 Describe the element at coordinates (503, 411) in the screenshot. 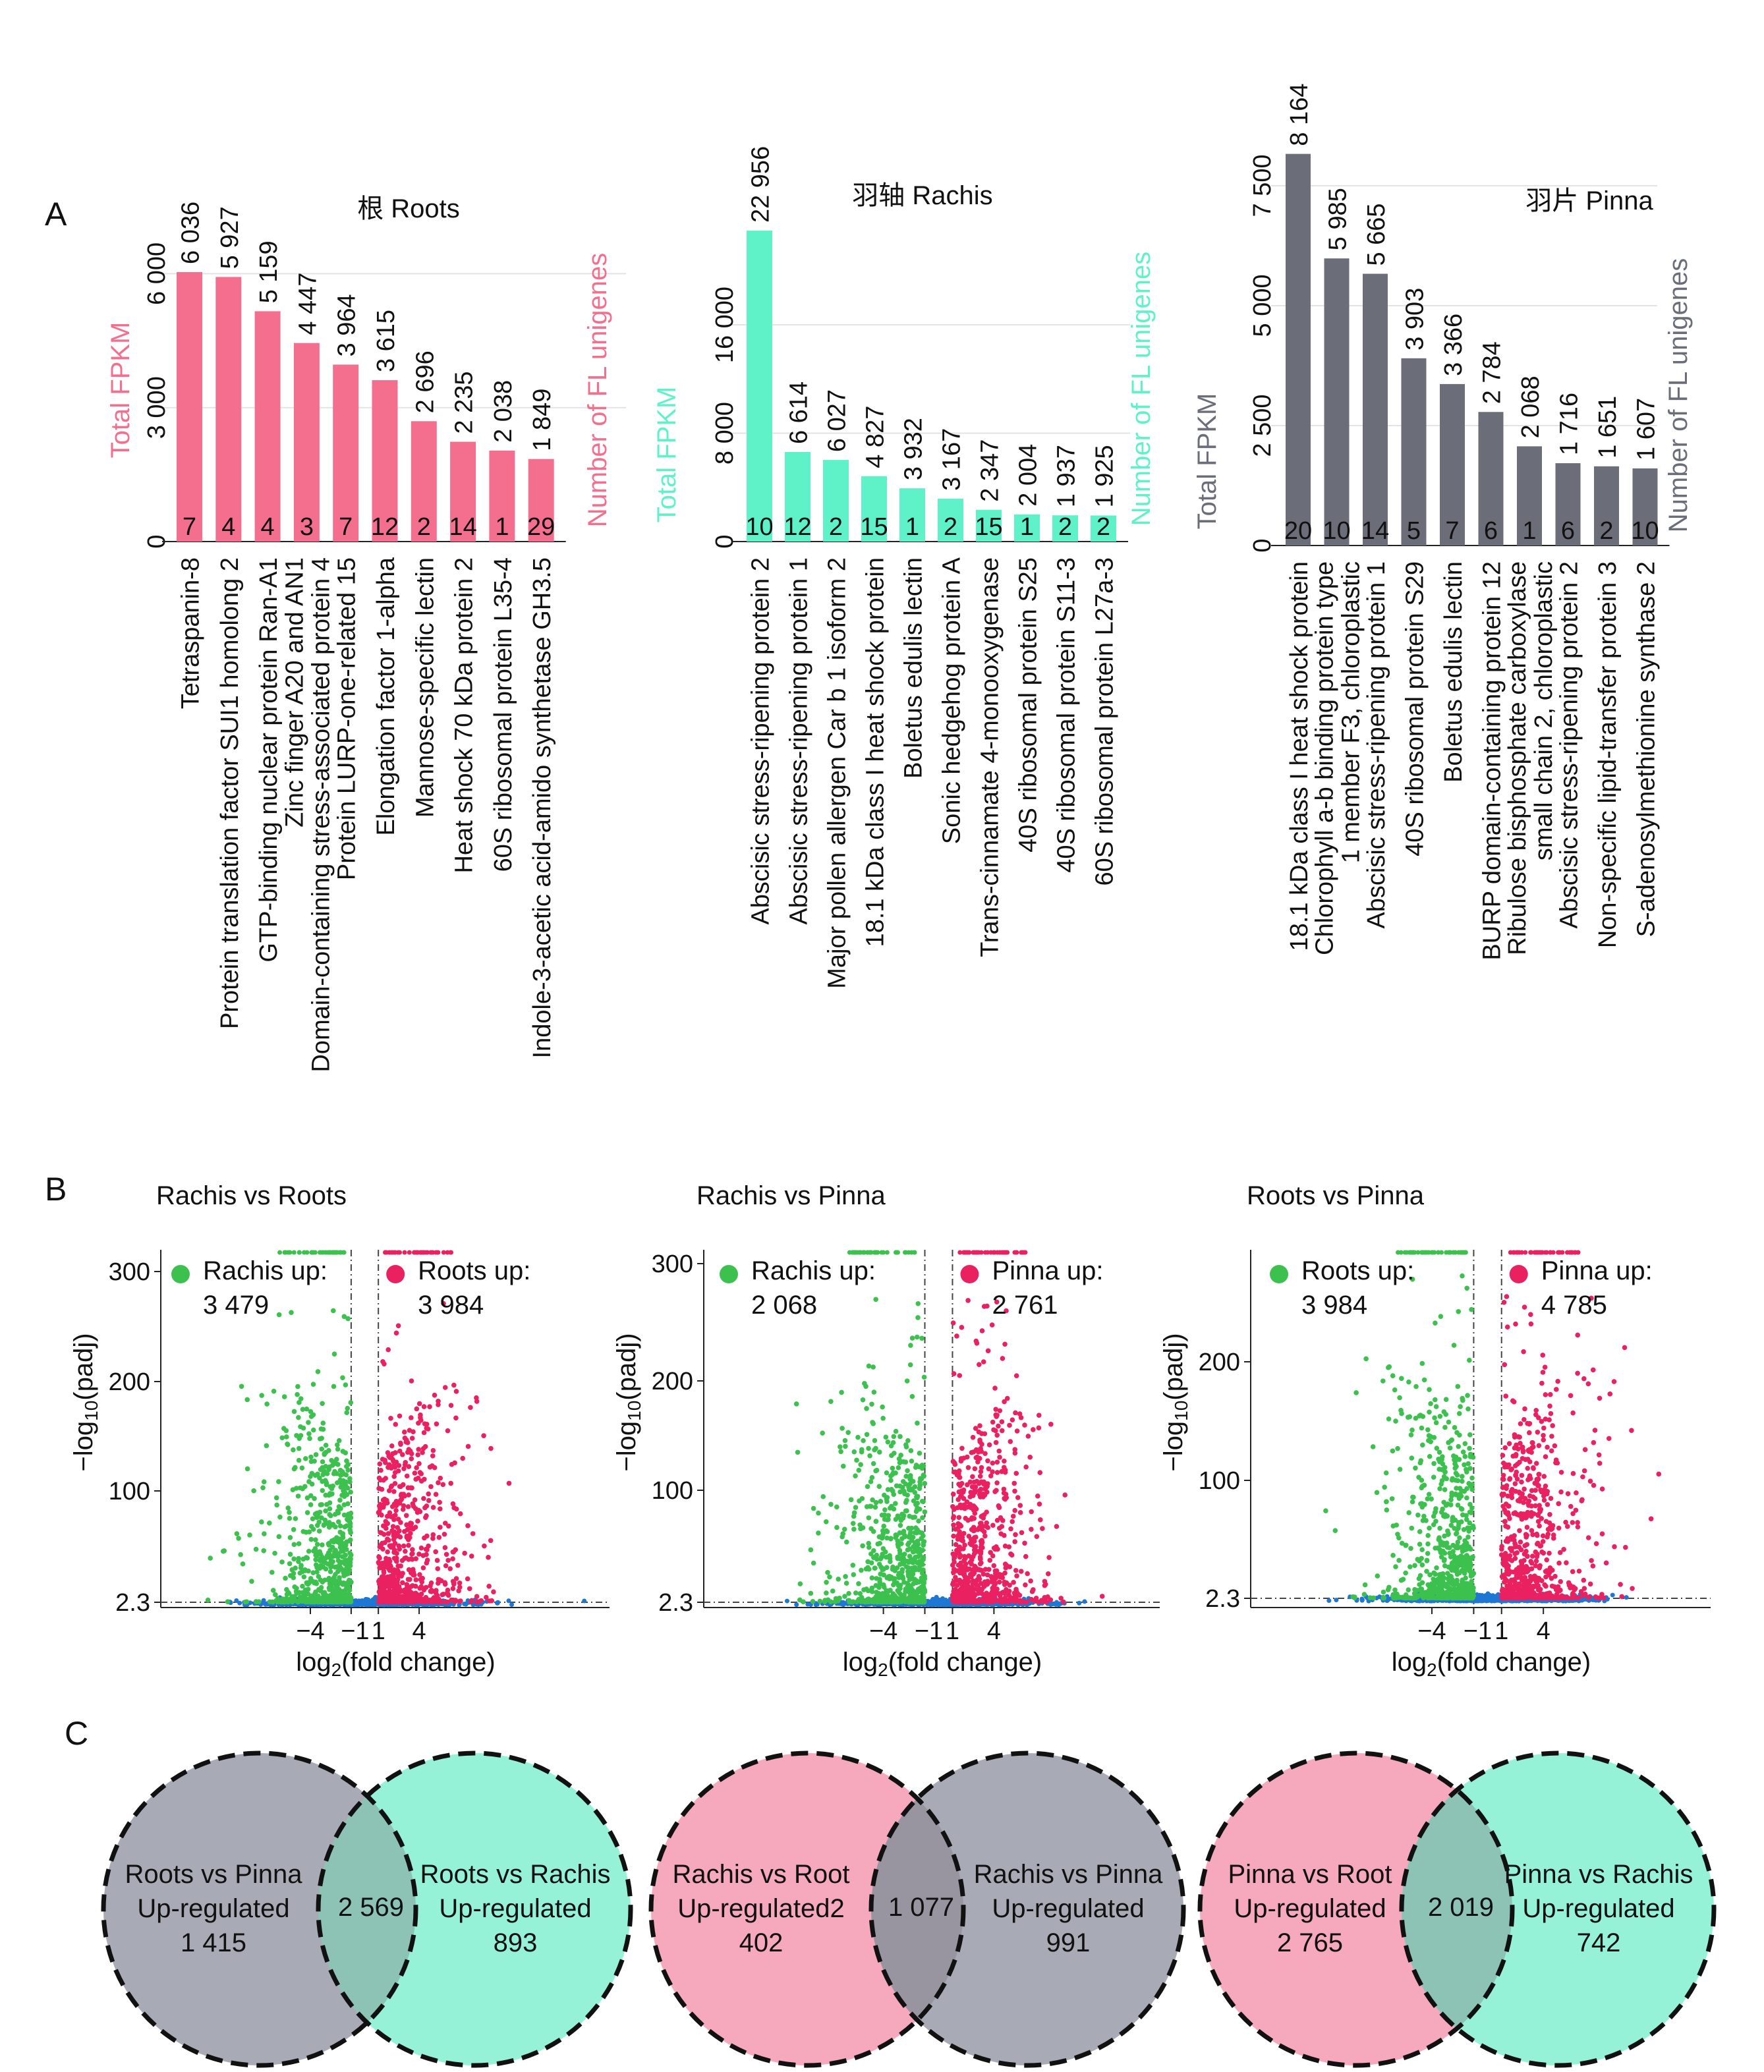

I see `bar-value-label: 2 038` at that location.